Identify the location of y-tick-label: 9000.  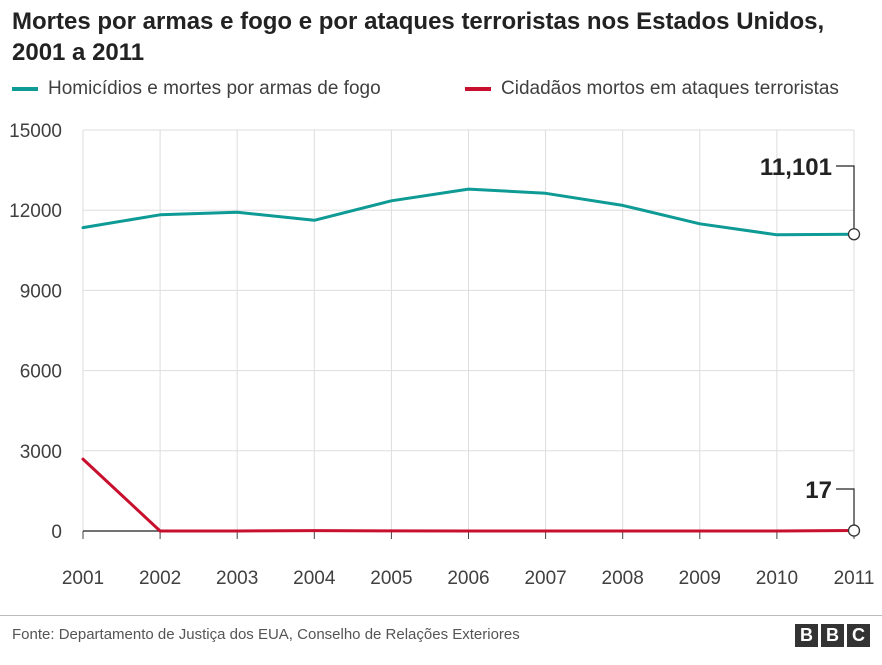
(41, 291).